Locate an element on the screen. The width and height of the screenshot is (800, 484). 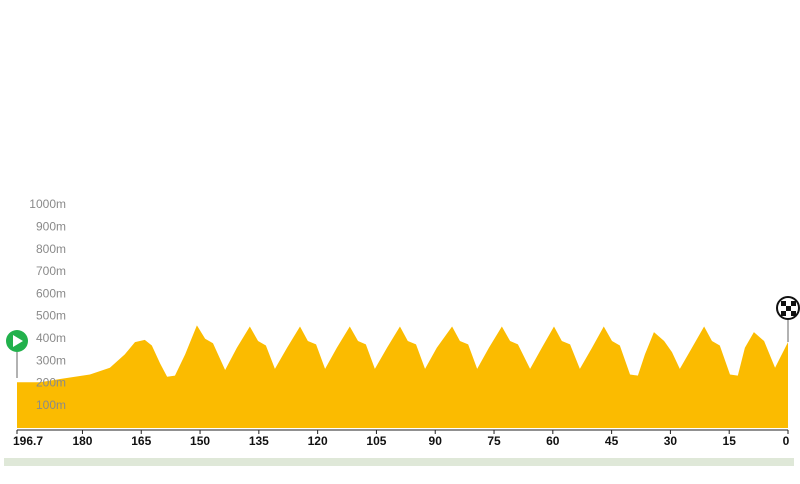
y-tick-label: 300m is located at coordinates (51, 360).